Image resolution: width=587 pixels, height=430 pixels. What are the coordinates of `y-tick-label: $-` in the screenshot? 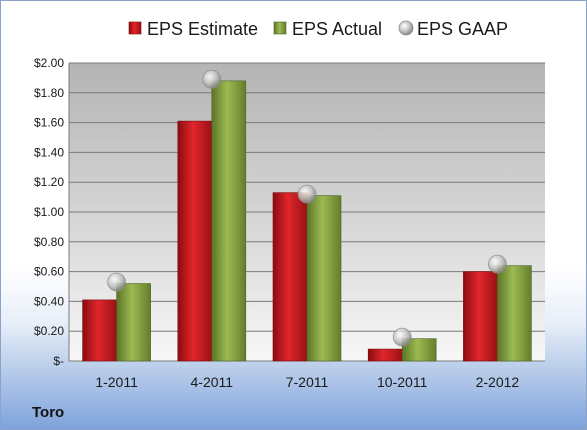 It's located at (58, 361).